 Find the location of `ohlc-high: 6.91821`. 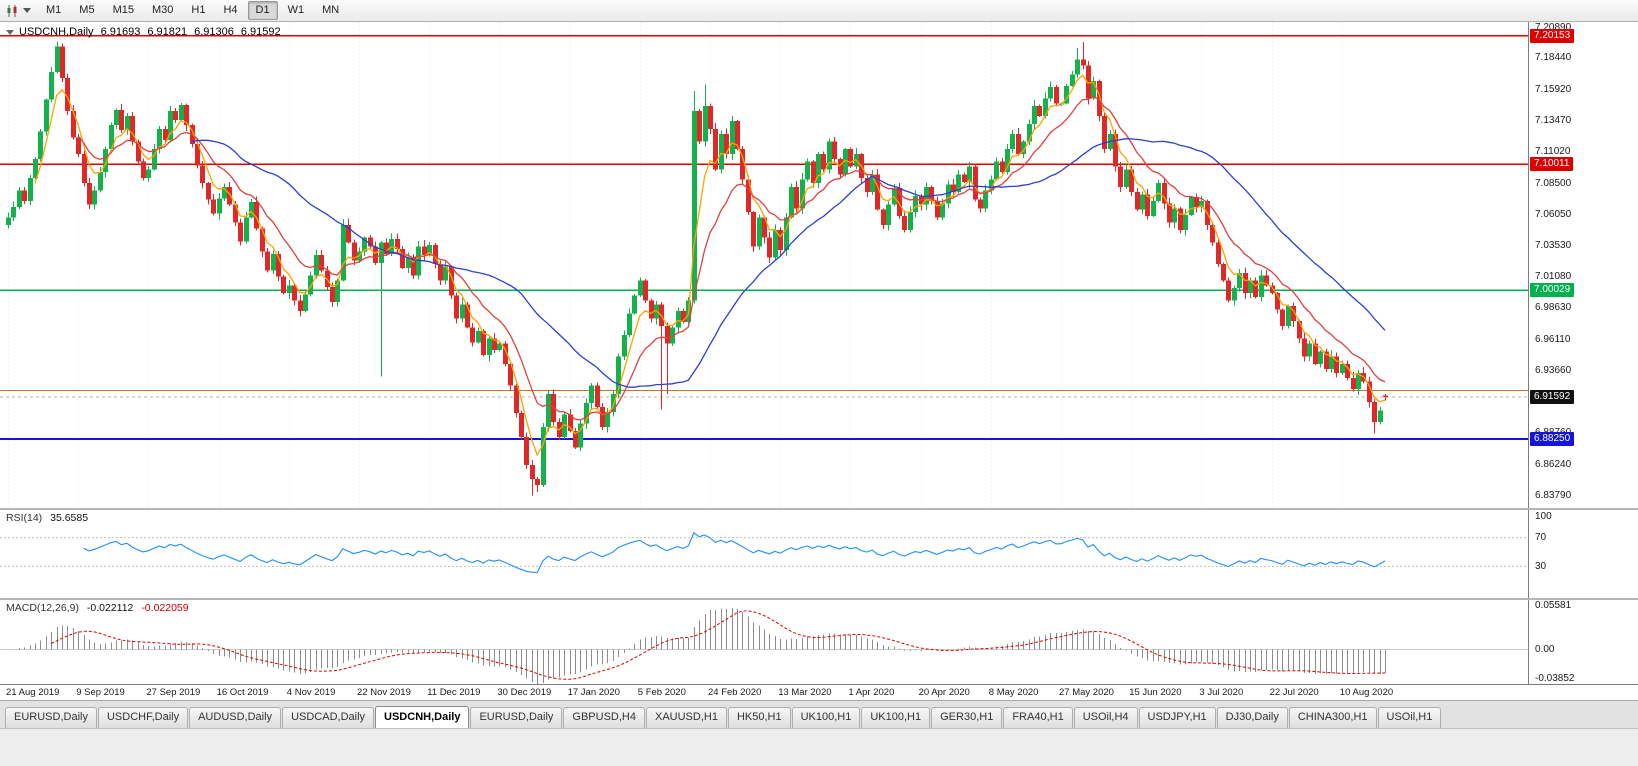

ohlc-high: 6.91821 is located at coordinates (167, 32).